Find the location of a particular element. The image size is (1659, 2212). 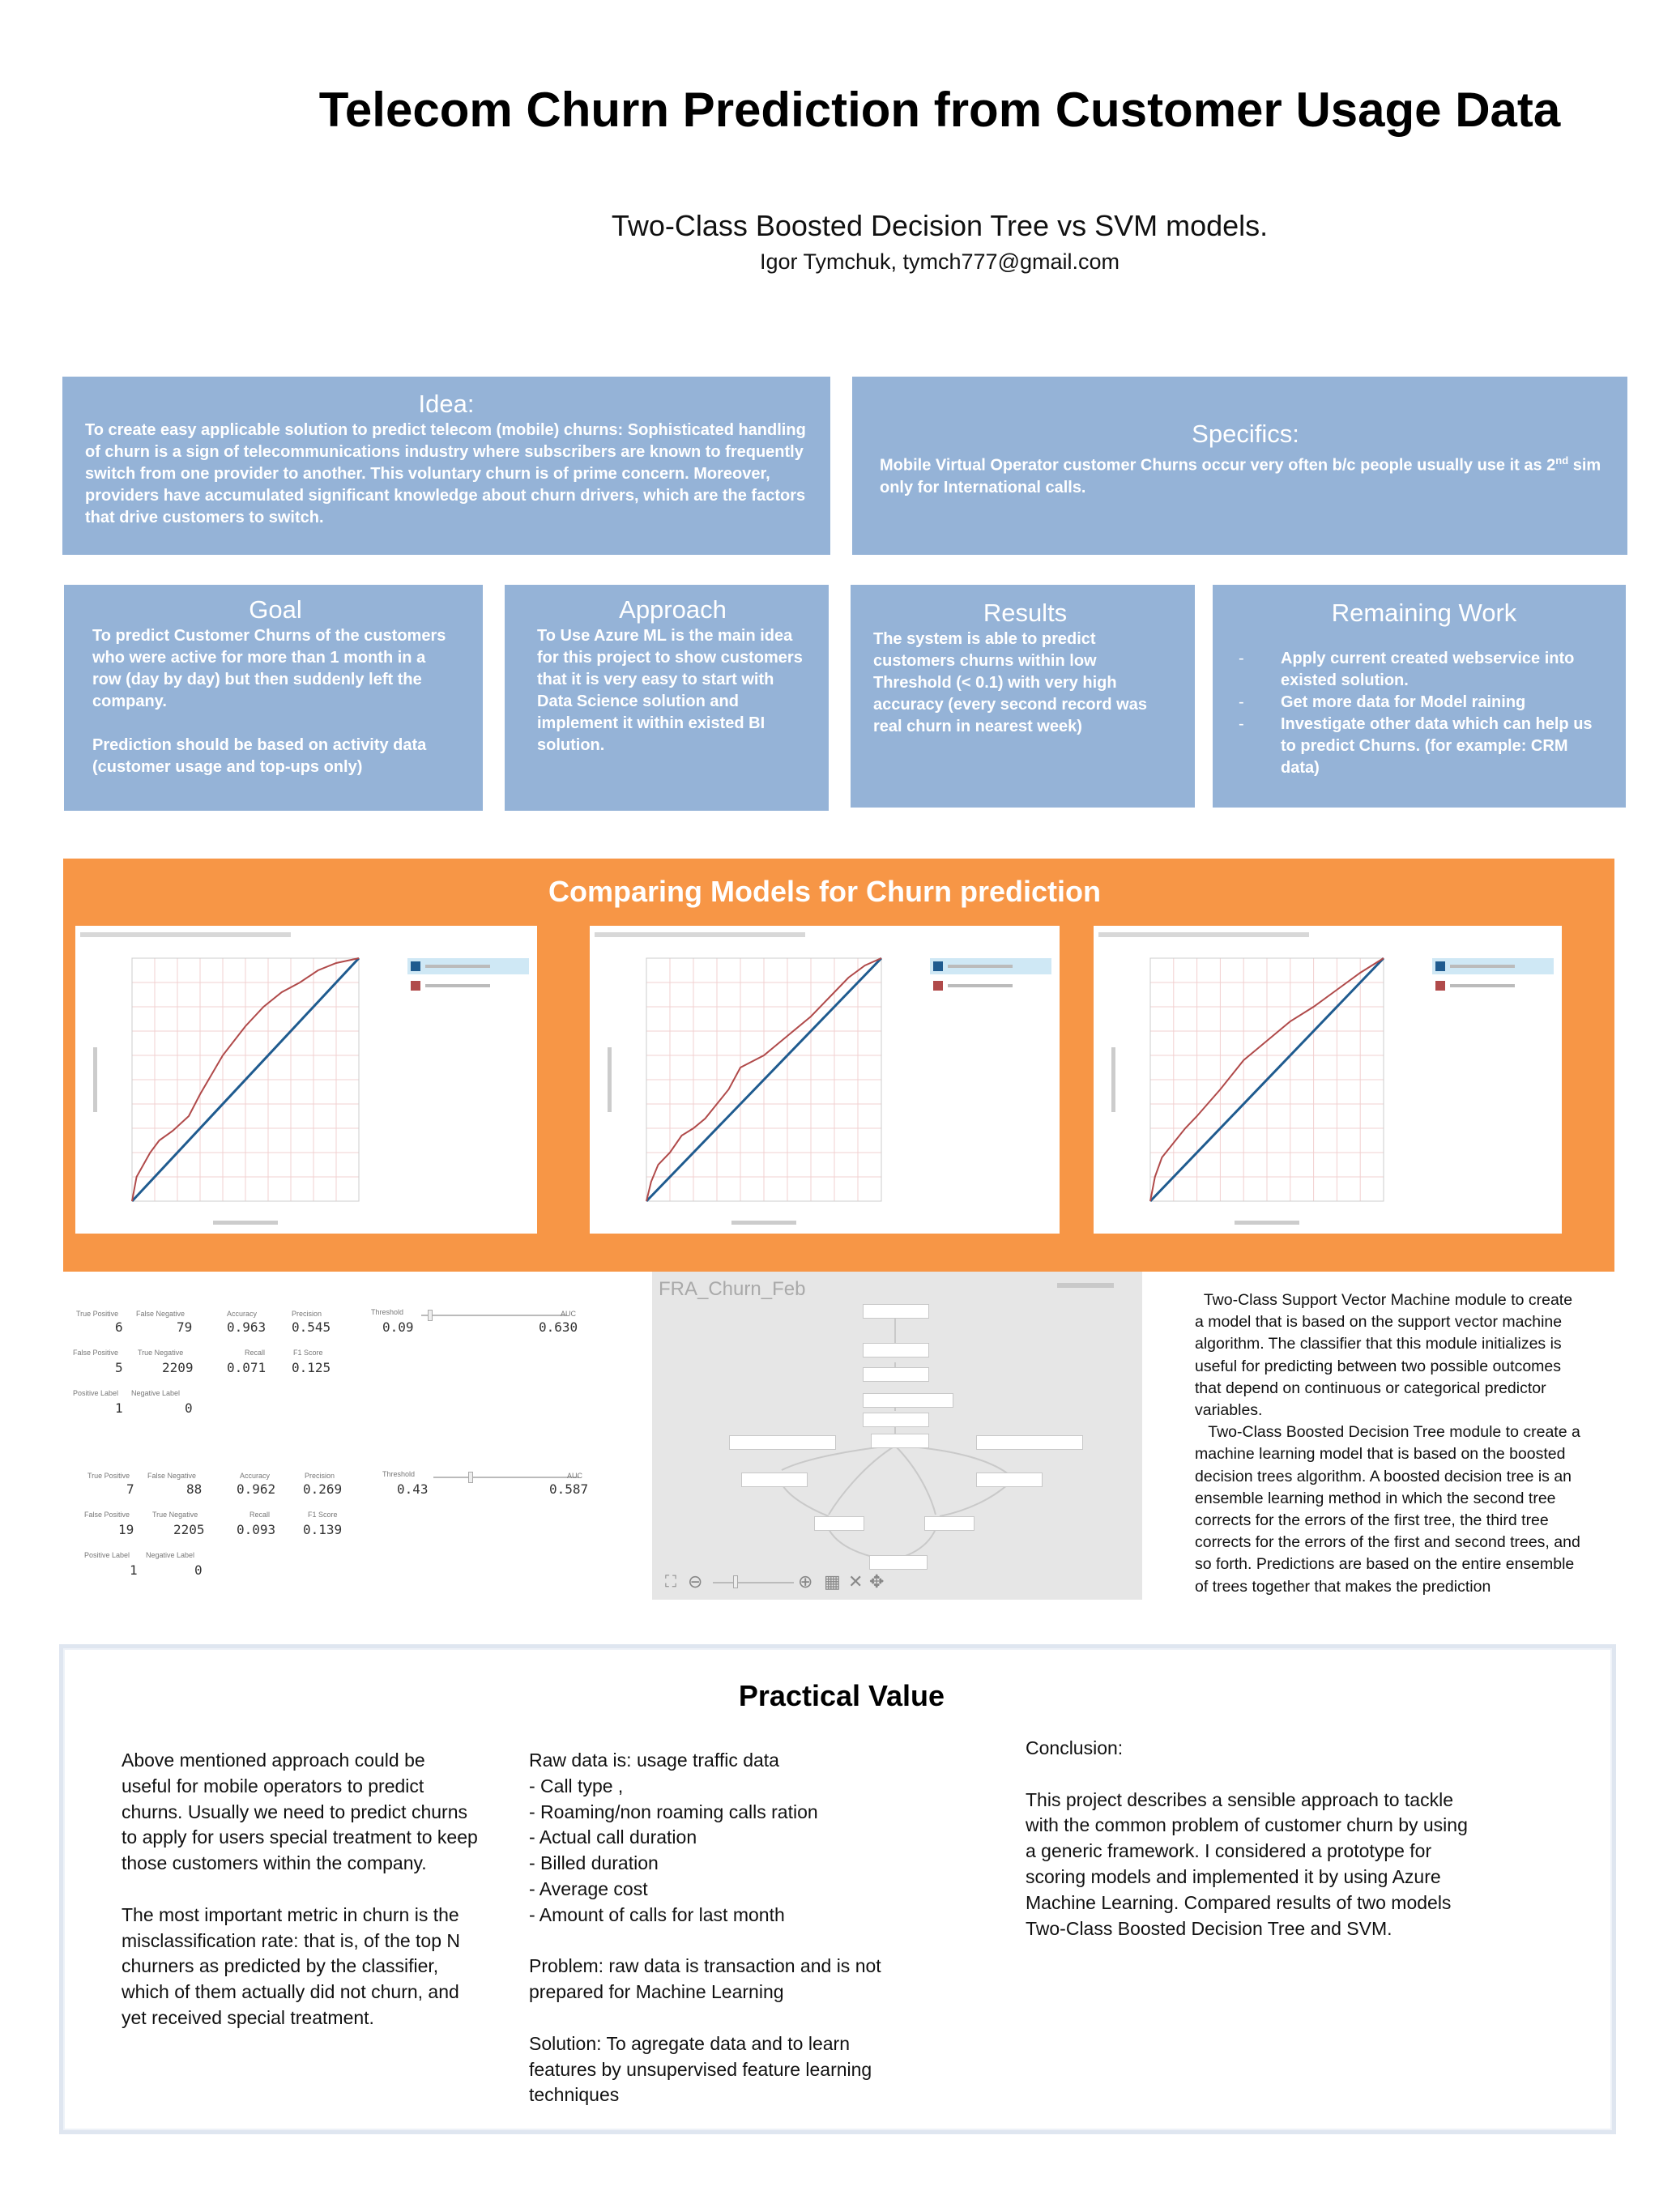

workflow-toolbar-label is located at coordinates (1085, 1285).